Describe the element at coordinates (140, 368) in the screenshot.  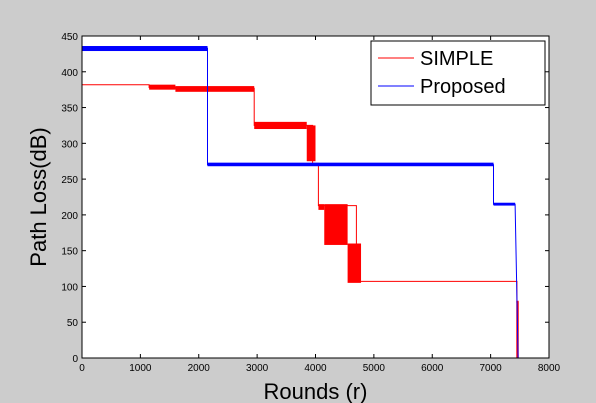
I see `x-tick-label: 1000` at that location.